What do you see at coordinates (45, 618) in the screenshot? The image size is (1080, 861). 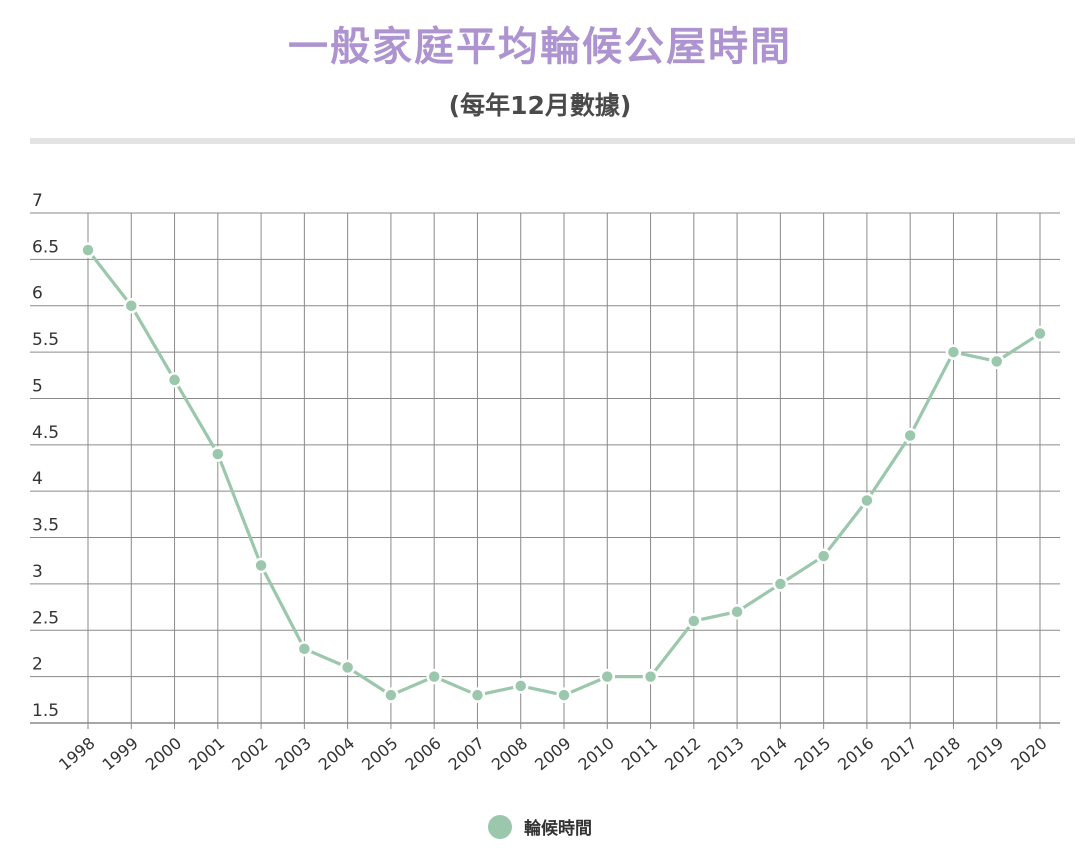 I see `y-tick-label: 2.5` at bounding box center [45, 618].